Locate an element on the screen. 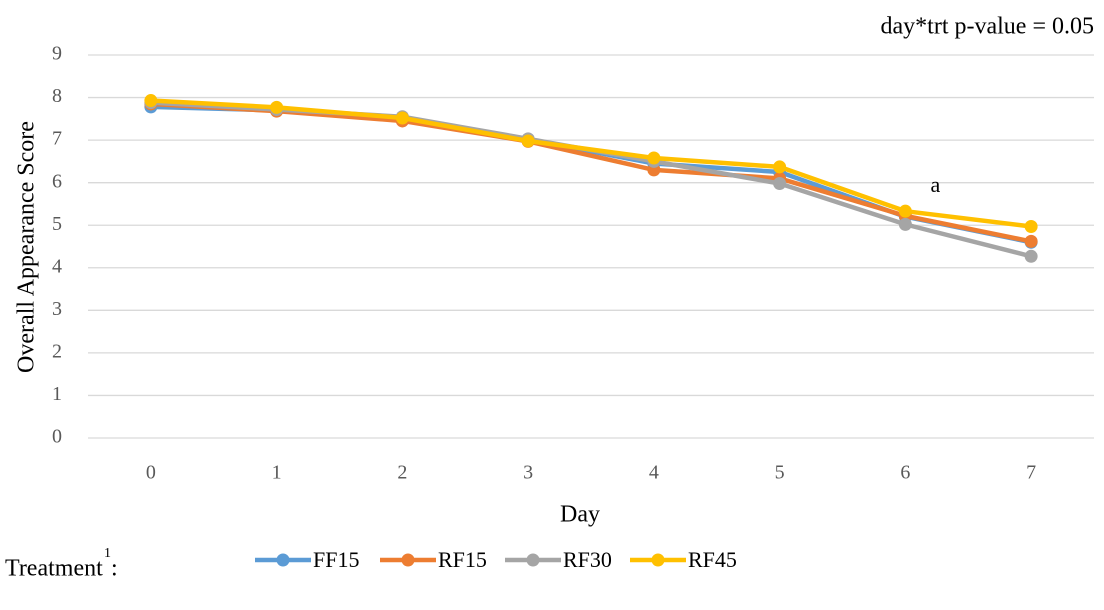 The height and width of the screenshot is (610, 1104). y-tick-label: 4 is located at coordinates (57, 266).